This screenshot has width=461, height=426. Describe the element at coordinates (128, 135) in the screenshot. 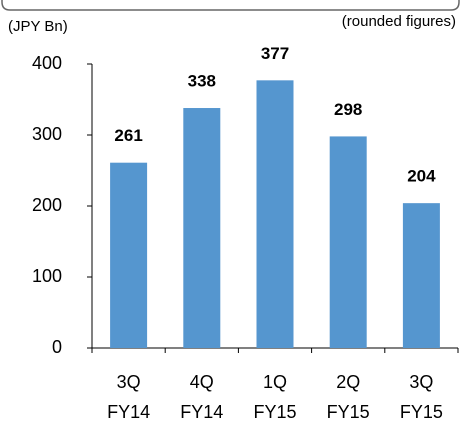

I see `data-label: 261` at that location.